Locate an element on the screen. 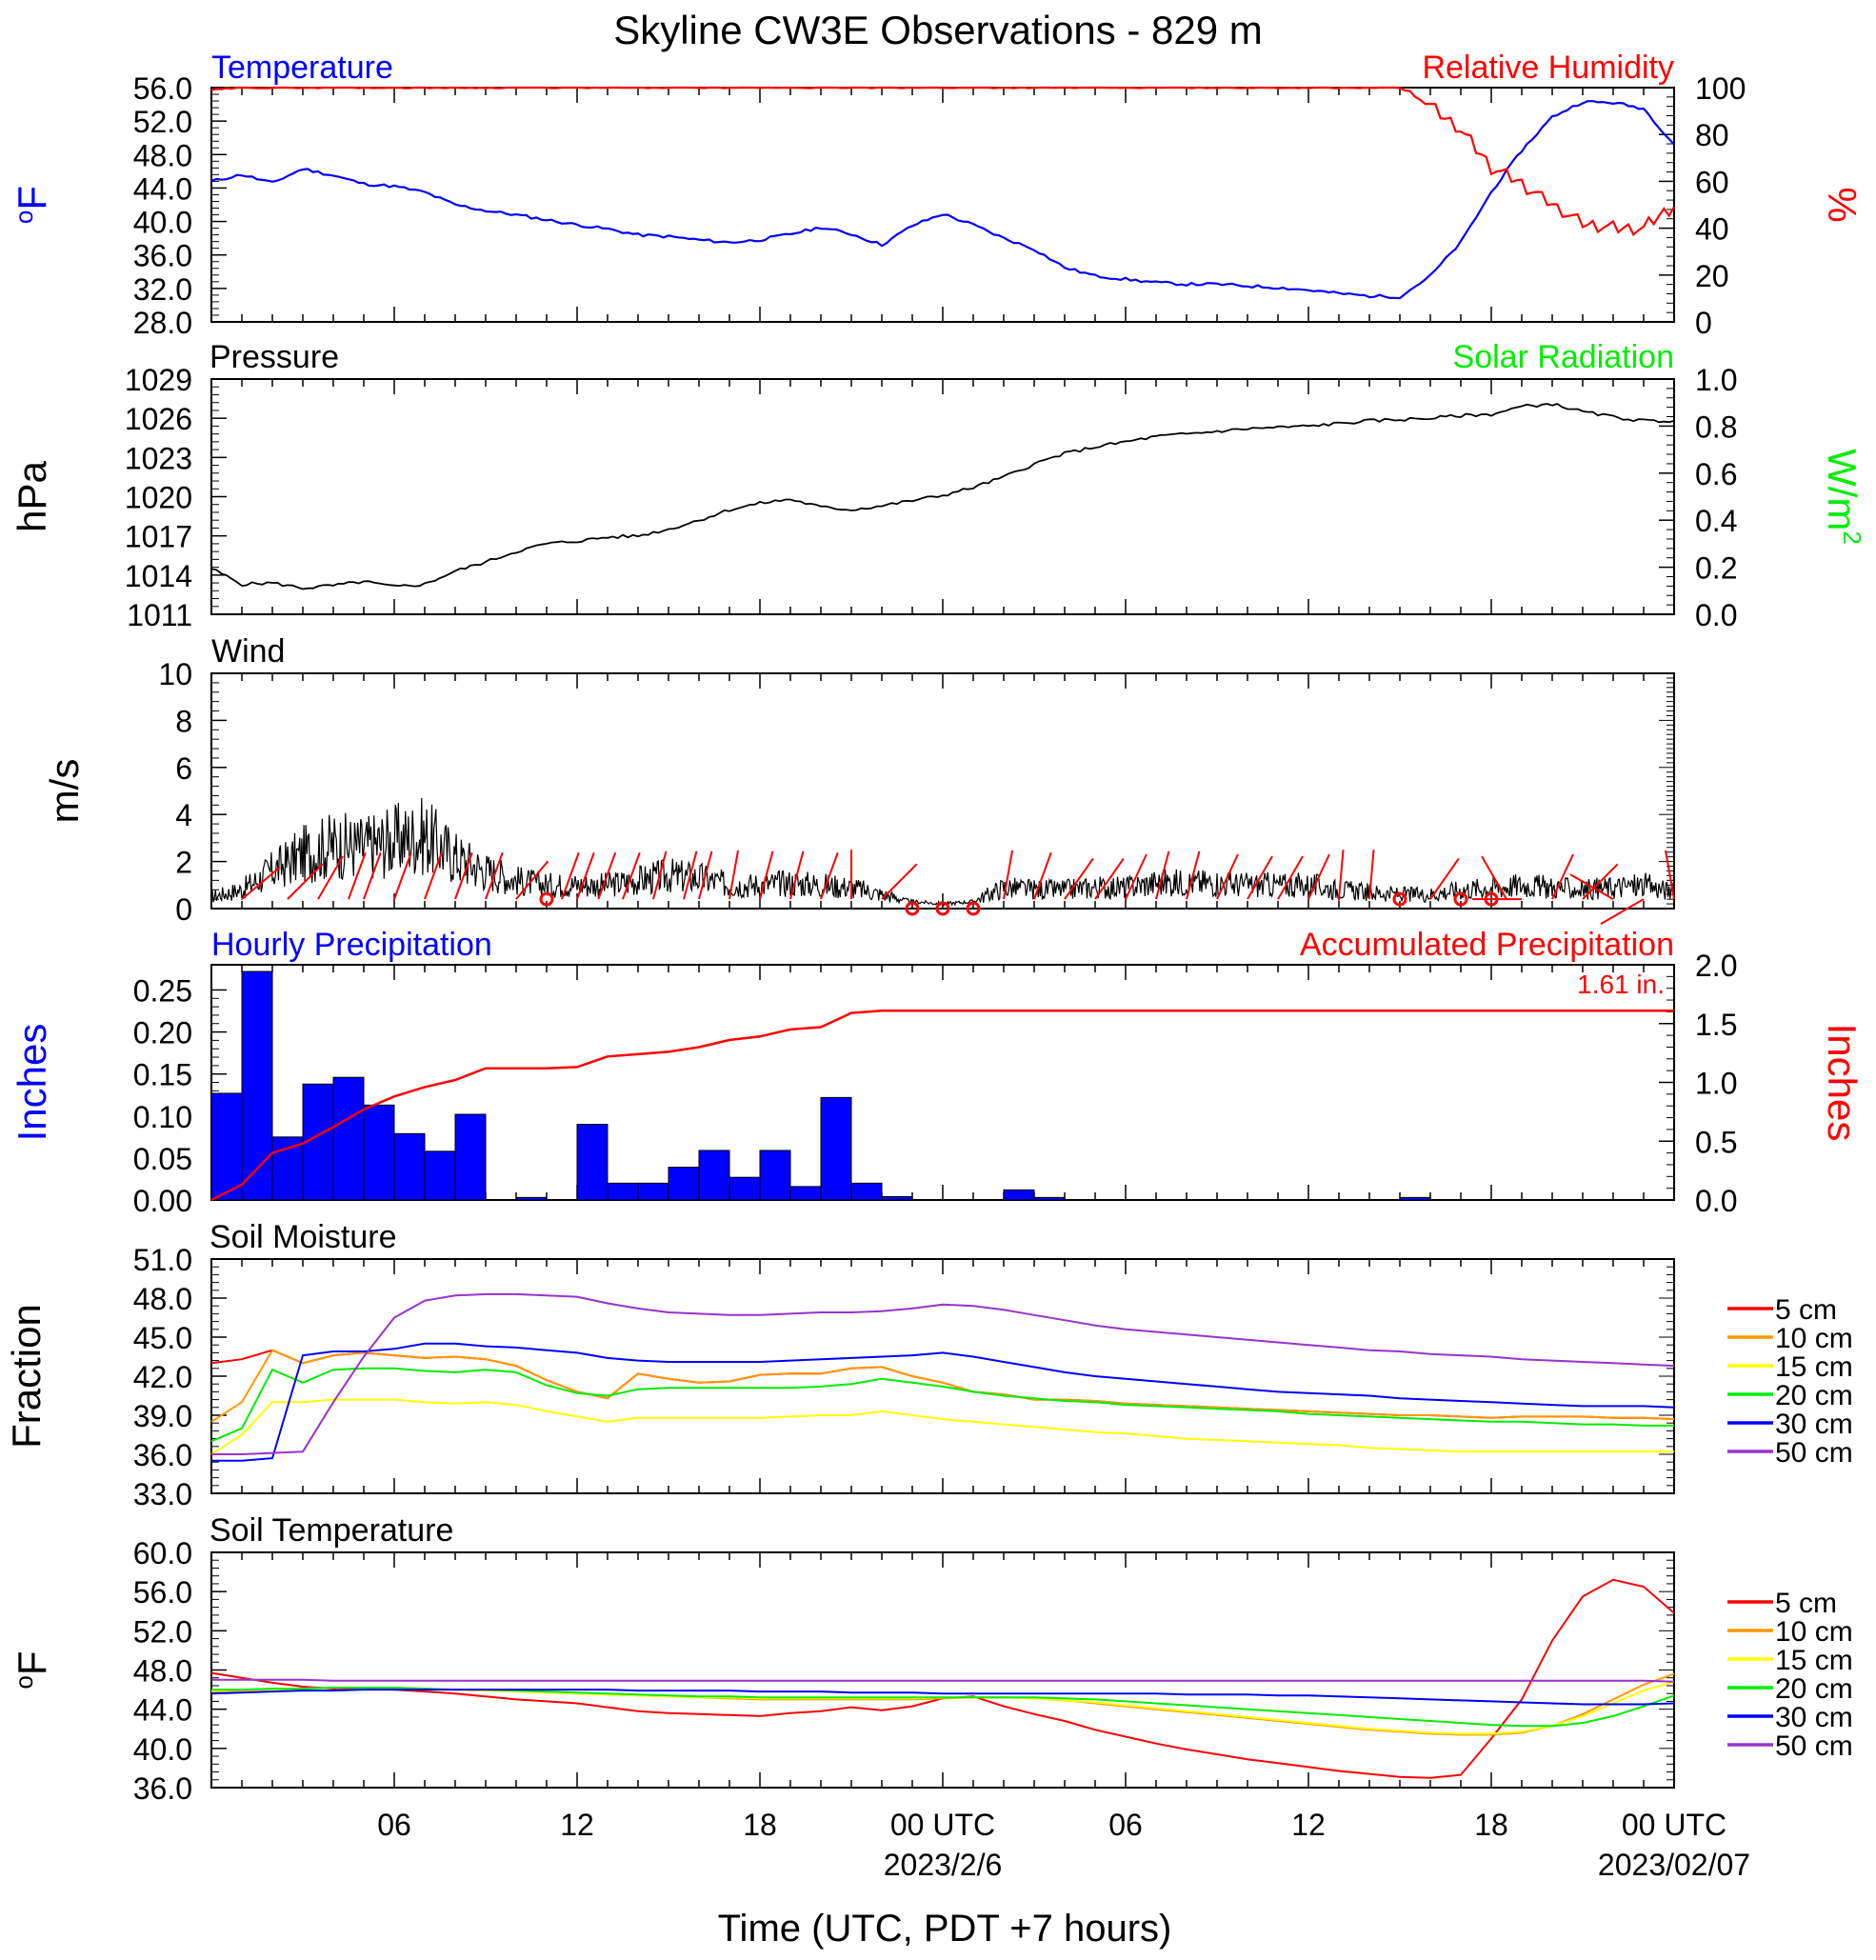 This screenshot has height=1960, width=1876. soil-moisture-legend-label: 10 cm is located at coordinates (1814, 1338).